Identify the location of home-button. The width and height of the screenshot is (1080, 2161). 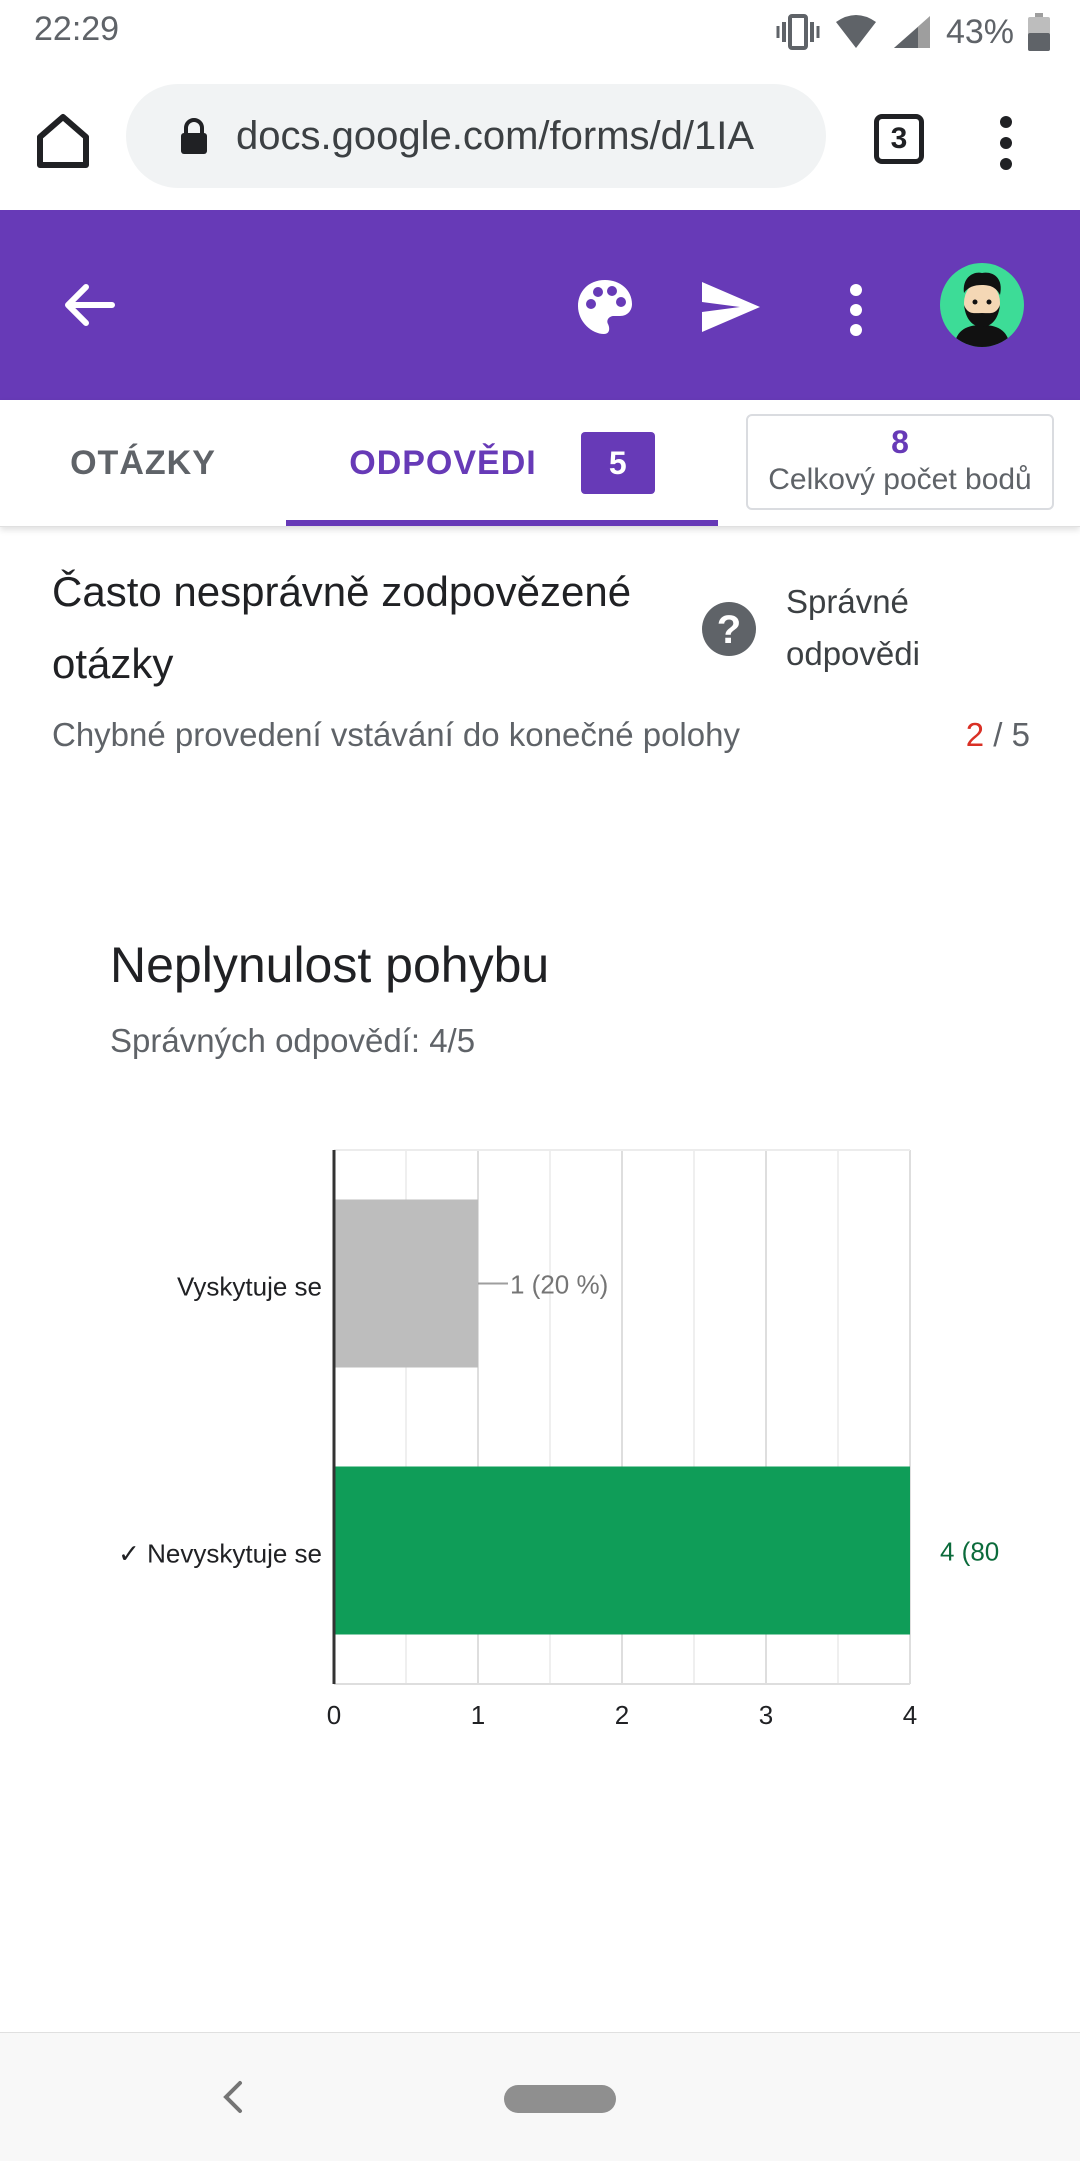
(63, 140).